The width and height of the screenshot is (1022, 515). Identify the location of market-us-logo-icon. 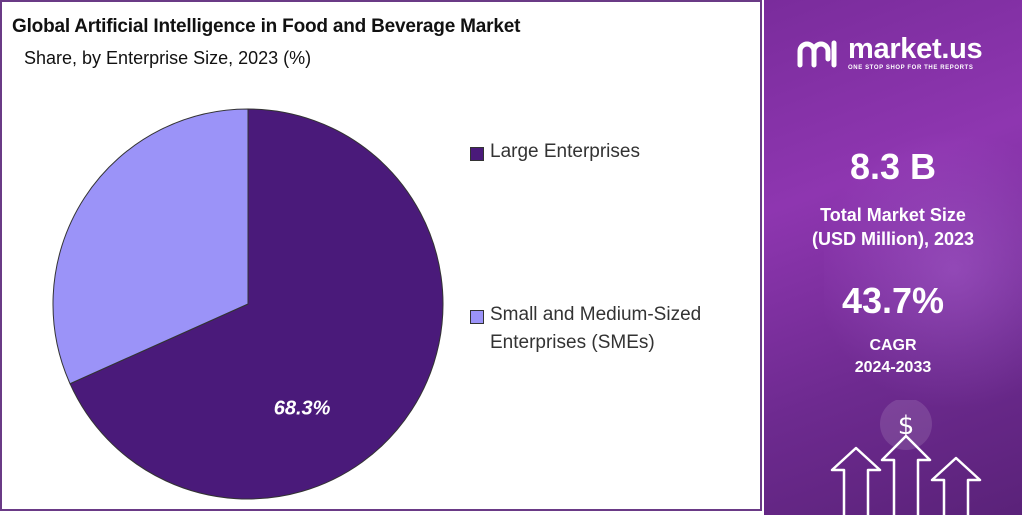
(817, 53).